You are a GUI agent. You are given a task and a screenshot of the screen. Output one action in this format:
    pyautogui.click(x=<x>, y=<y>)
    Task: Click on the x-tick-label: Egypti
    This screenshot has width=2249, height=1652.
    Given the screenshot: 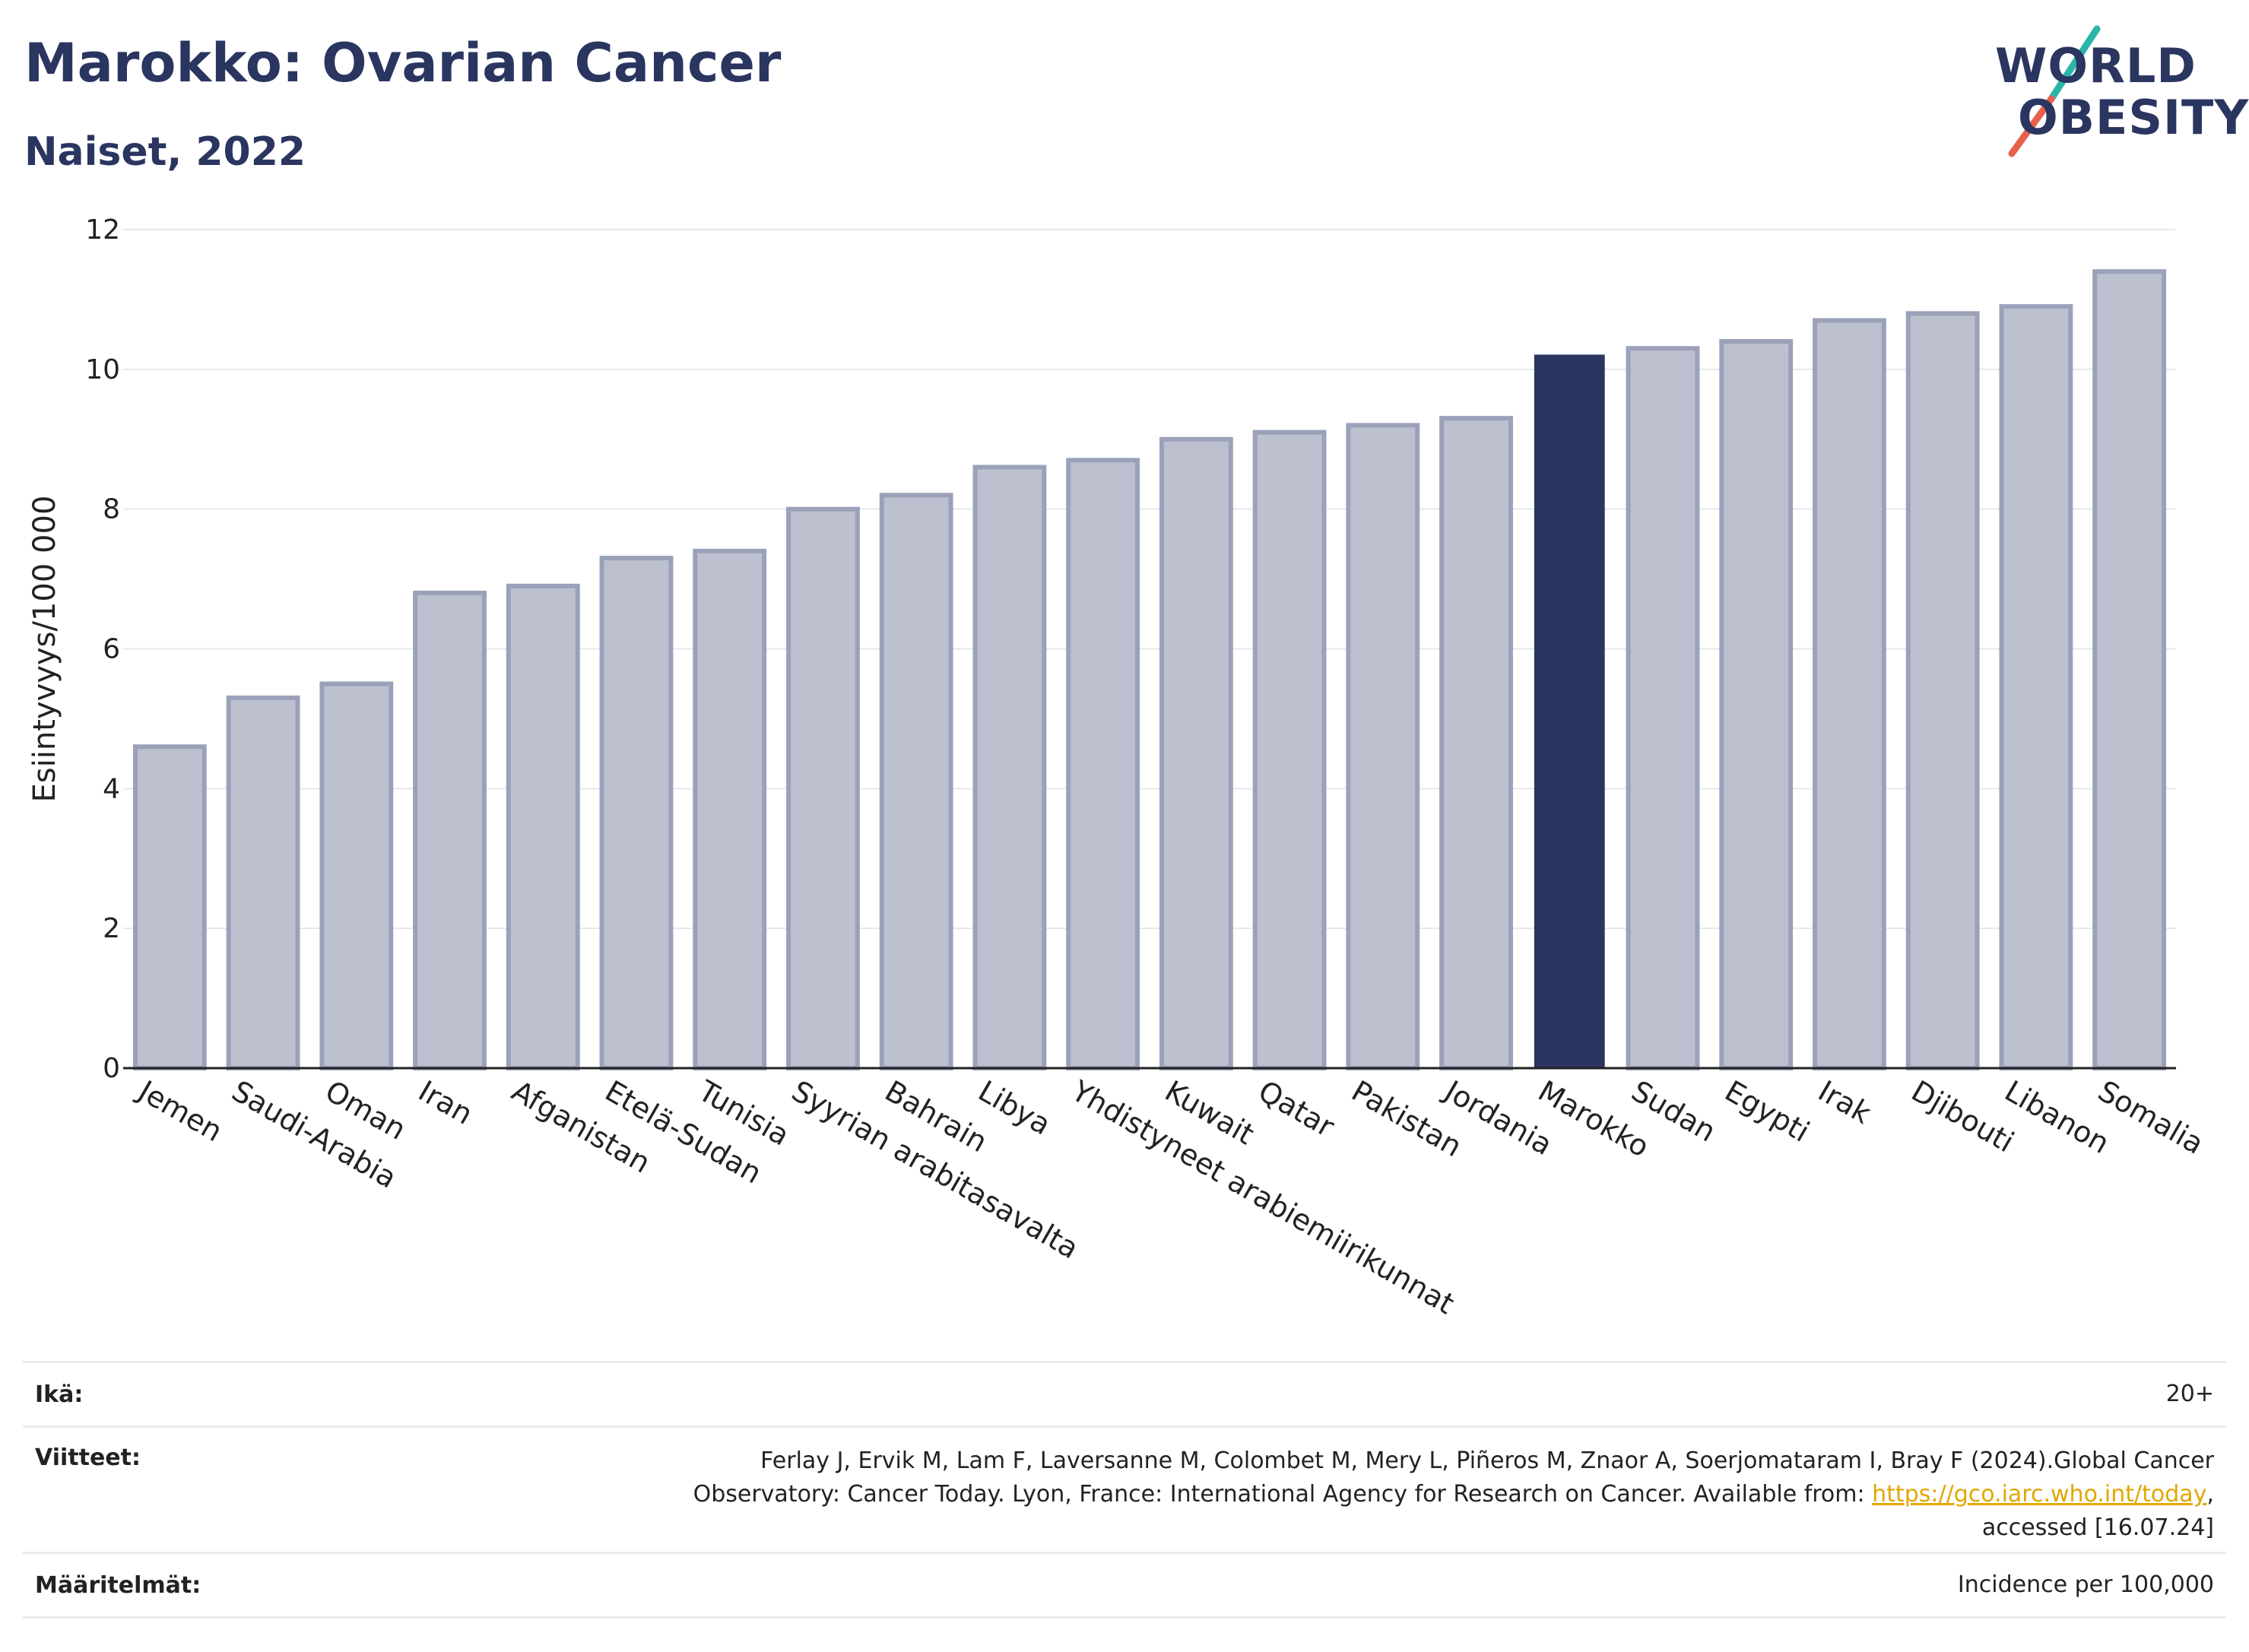 What is the action you would take?
    pyautogui.click(x=1767, y=1111)
    